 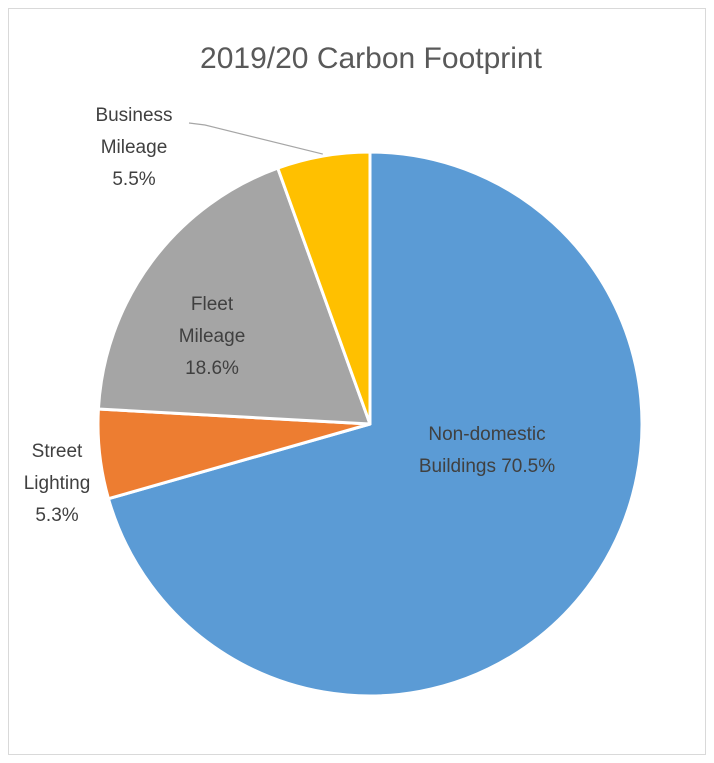 I want to click on data-label-line: Buildings 70.5%, so click(x=487, y=466).